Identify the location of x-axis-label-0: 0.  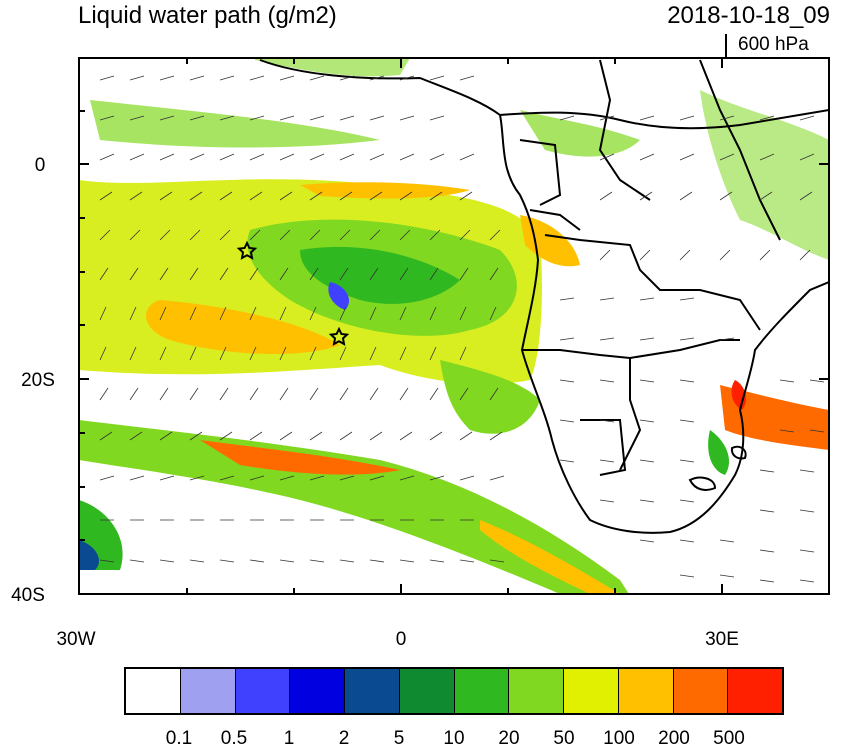
(401, 639).